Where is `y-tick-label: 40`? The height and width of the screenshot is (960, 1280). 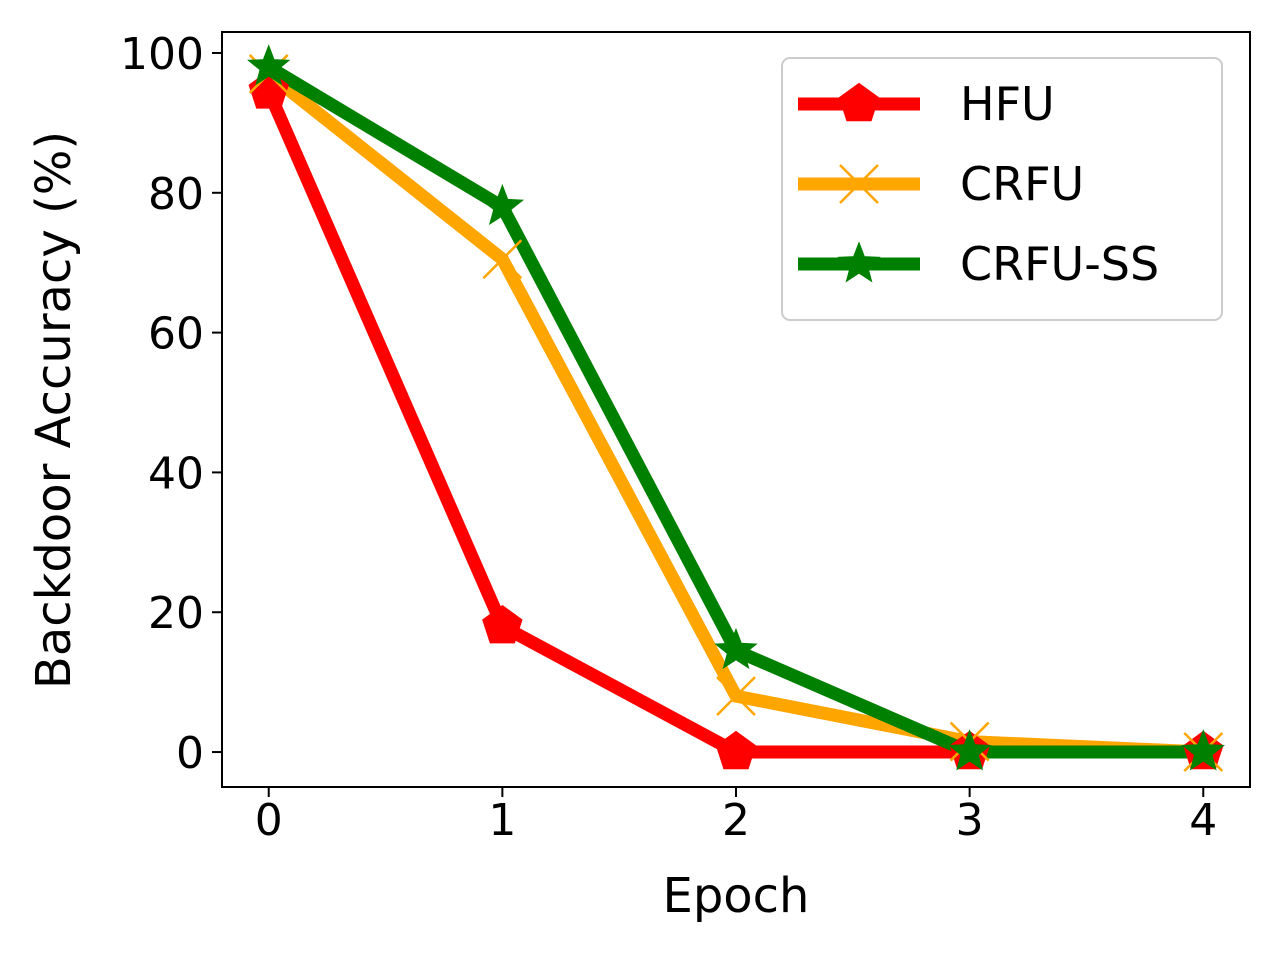
y-tick-label: 40 is located at coordinates (176, 473).